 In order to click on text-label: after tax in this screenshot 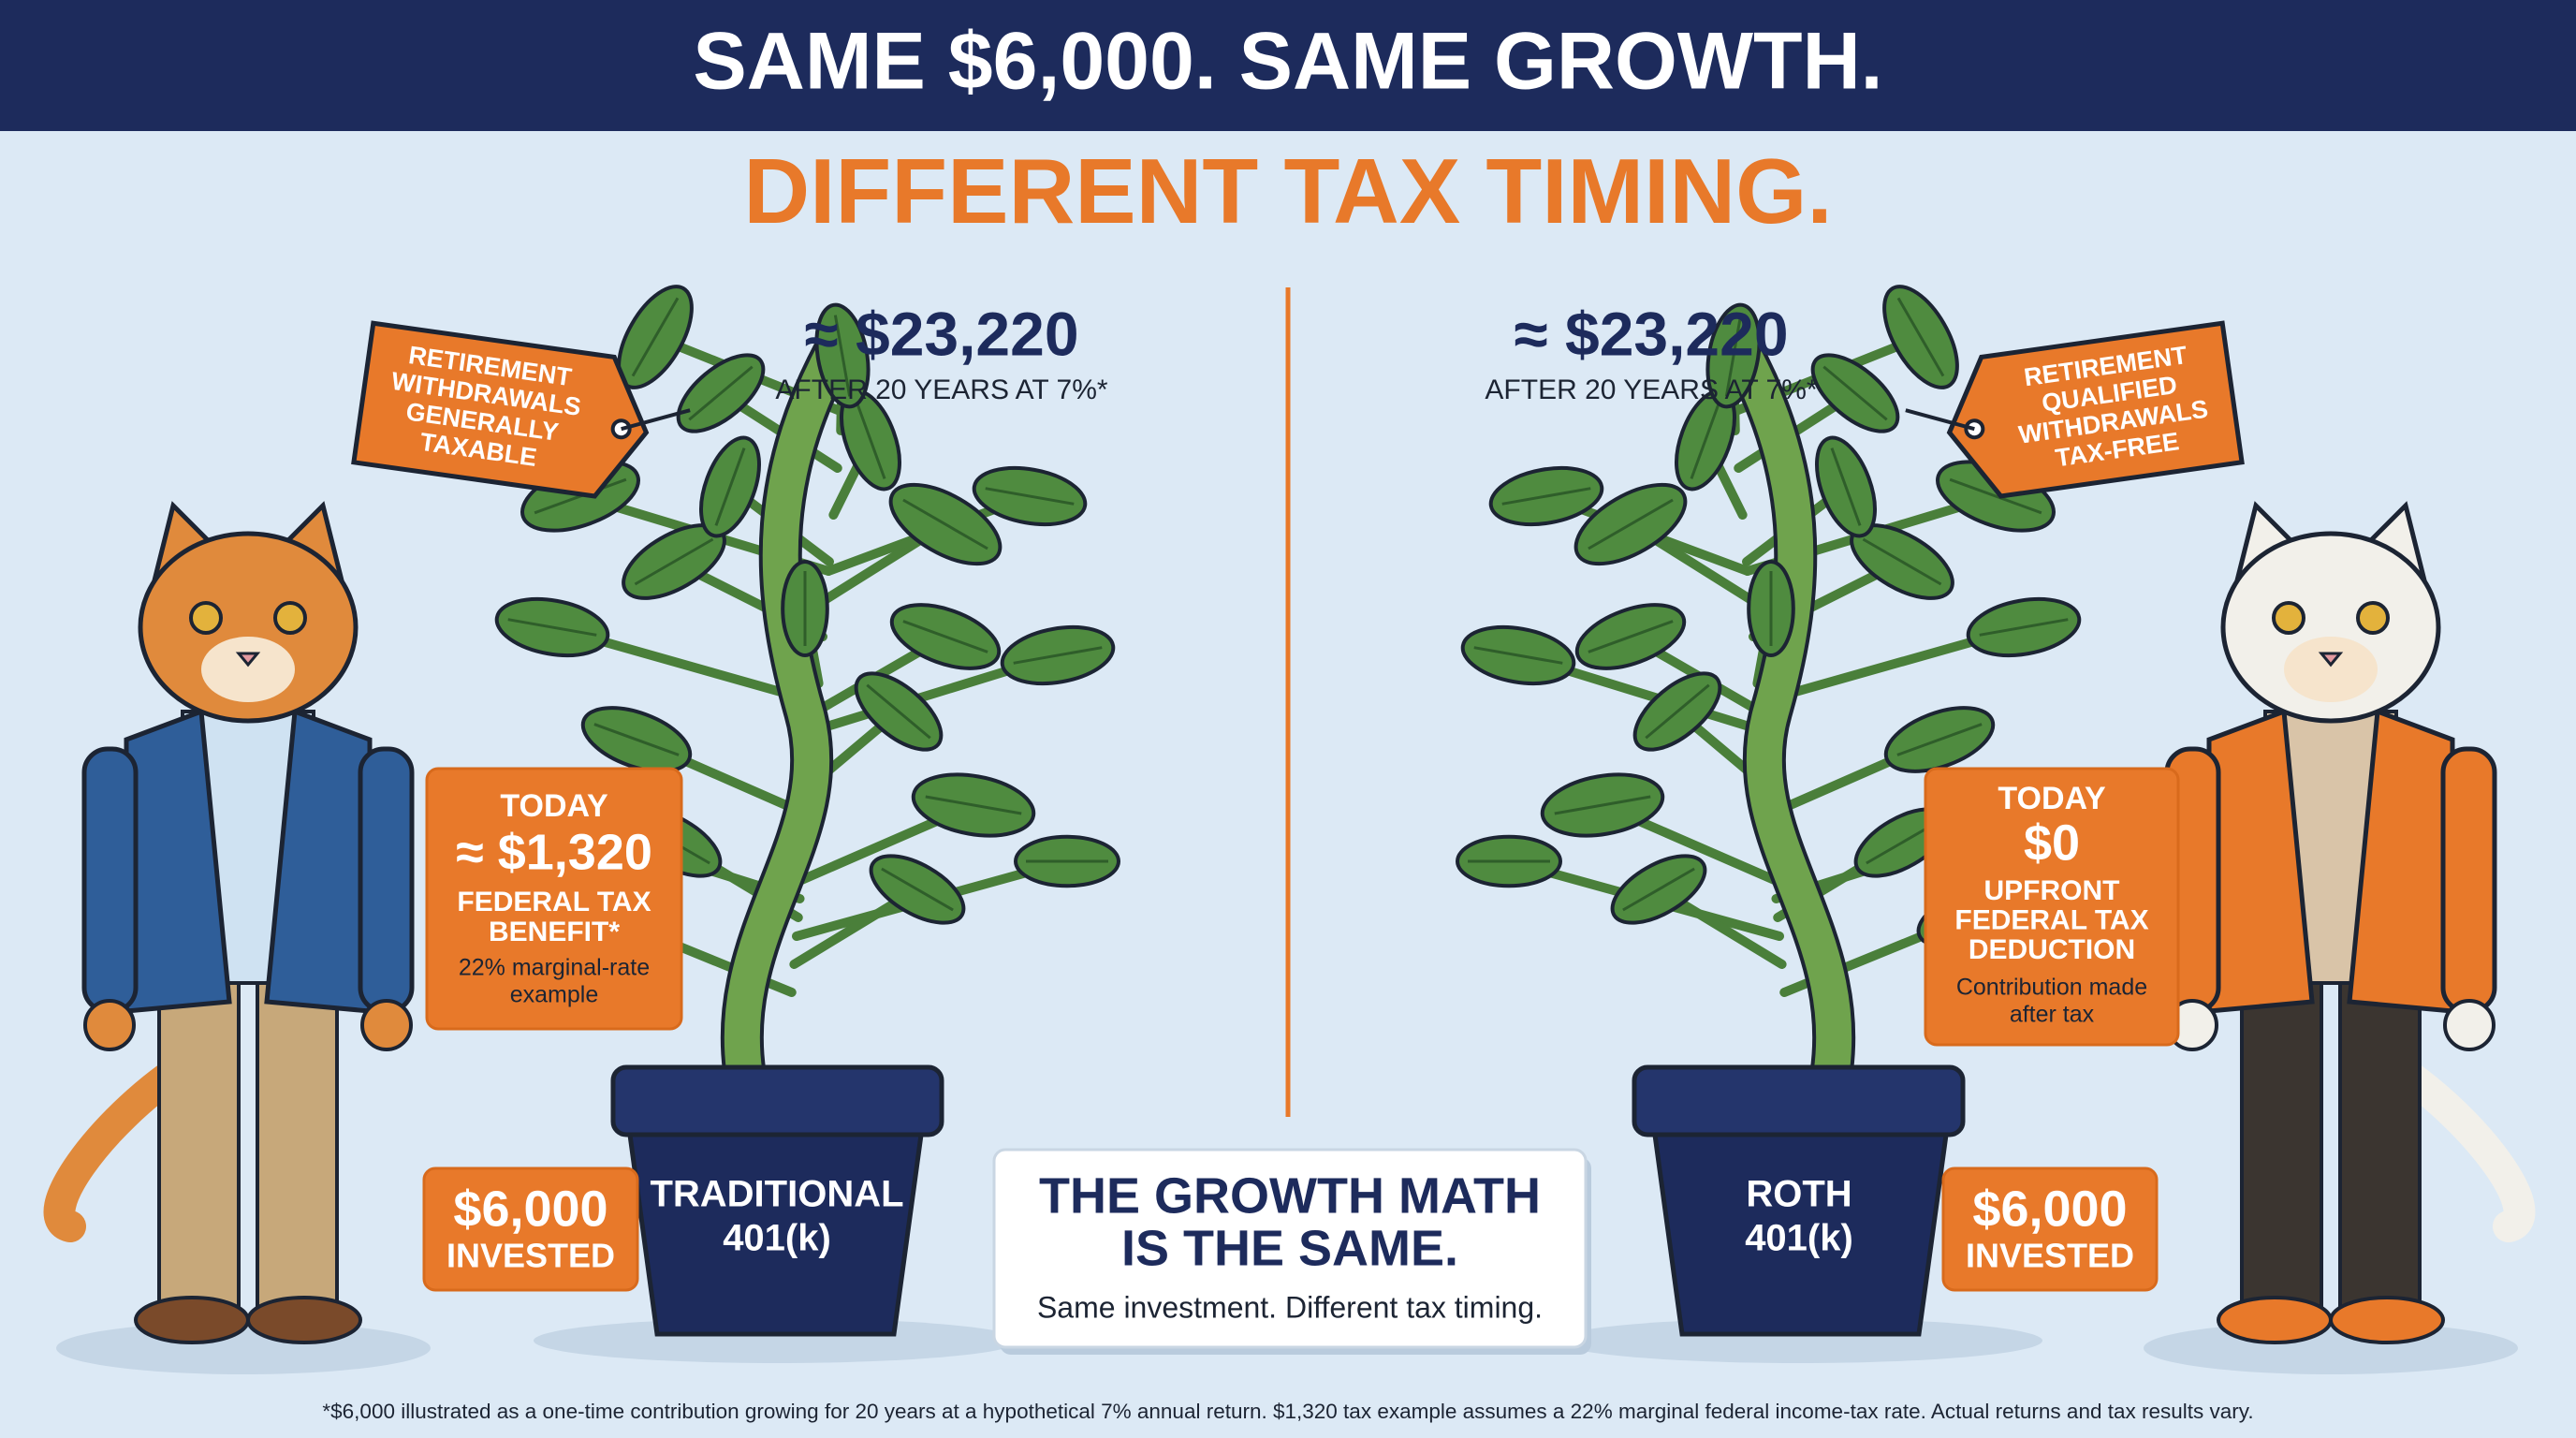, I will do `click(2052, 1015)`.